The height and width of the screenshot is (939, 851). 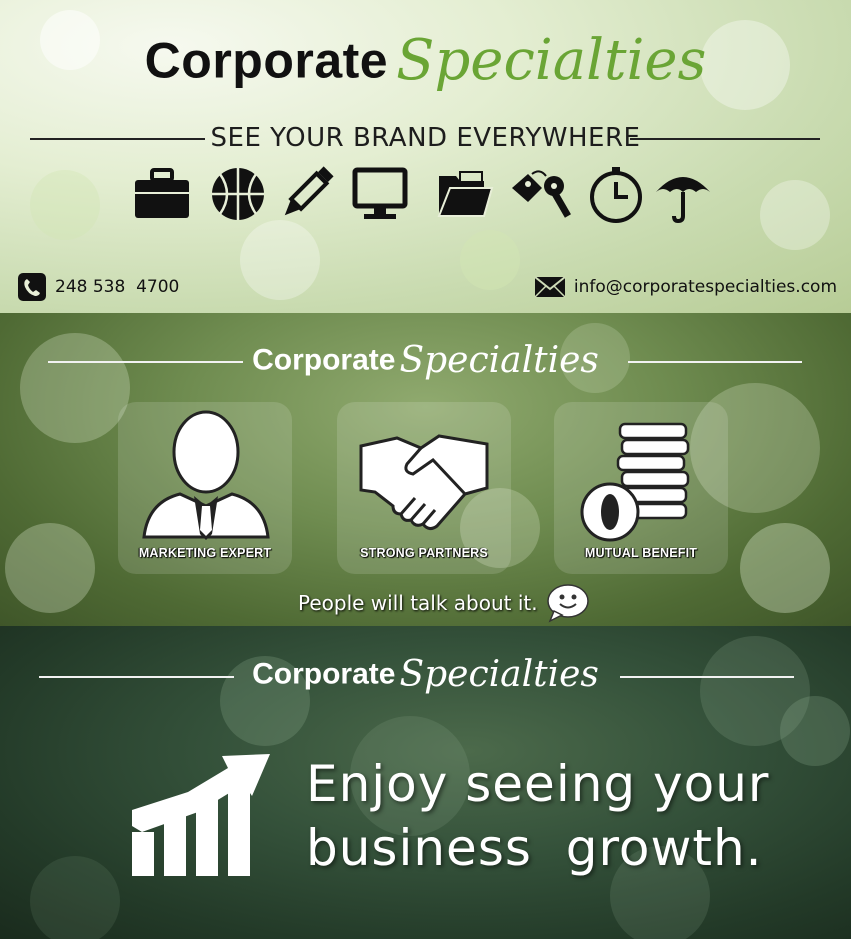 I want to click on talk-text: People will talk about it., so click(x=418, y=603).